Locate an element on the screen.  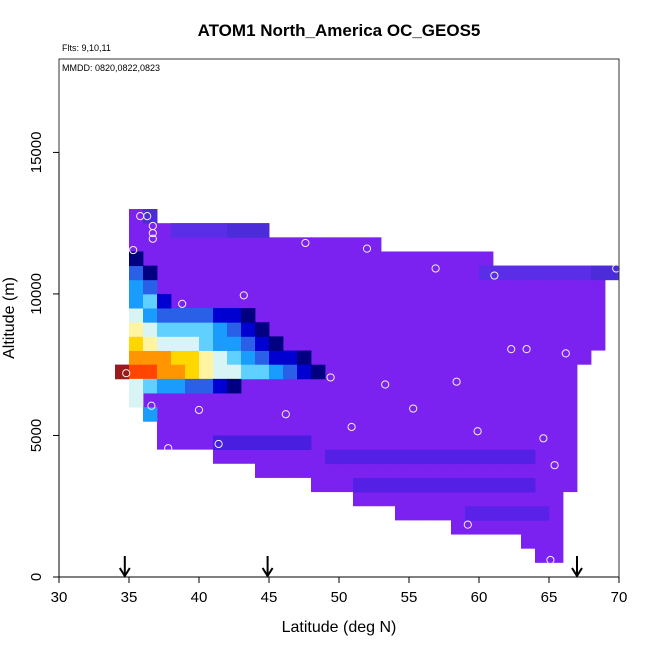
x-tick-label: 65 is located at coordinates (549, 597).